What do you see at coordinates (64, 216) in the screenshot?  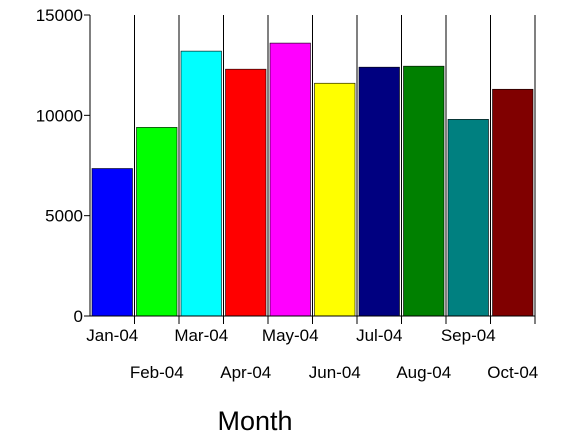 I see `y-tick-label: 5000` at bounding box center [64, 216].